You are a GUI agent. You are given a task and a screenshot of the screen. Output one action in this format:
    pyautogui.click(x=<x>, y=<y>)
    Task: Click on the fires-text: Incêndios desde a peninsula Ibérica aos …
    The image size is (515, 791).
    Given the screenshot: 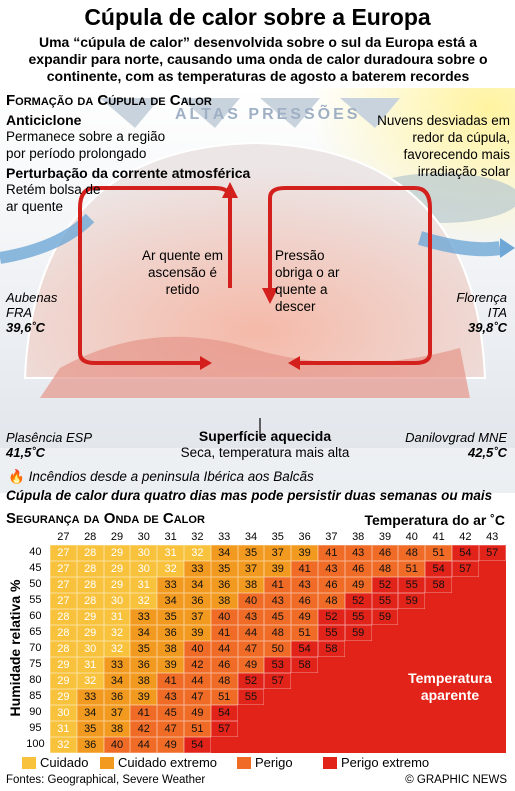 What is the action you would take?
    pyautogui.click(x=171, y=476)
    